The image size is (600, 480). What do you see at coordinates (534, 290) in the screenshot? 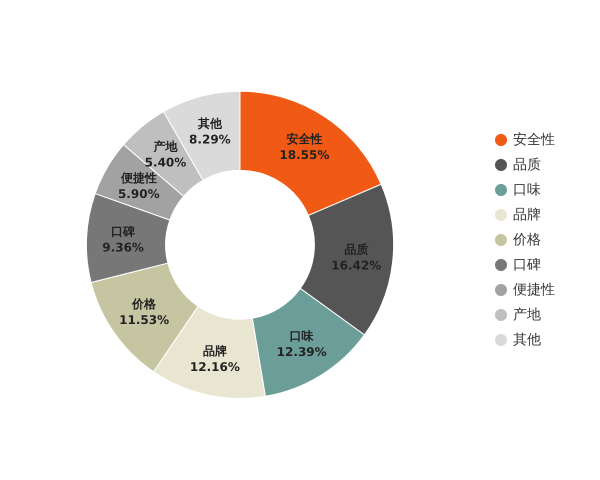
I see `legend-label: 便捷性` at bounding box center [534, 290].